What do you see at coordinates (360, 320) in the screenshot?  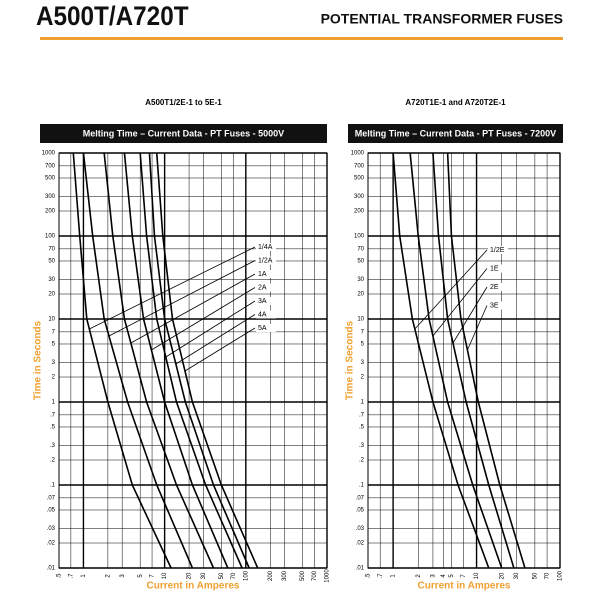 I see `y-tick-label: 10` at bounding box center [360, 320].